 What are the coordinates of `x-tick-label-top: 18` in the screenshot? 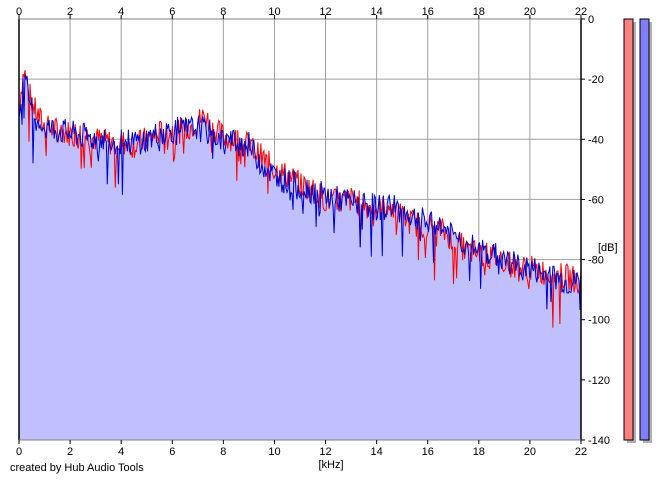 It's located at (479, 12).